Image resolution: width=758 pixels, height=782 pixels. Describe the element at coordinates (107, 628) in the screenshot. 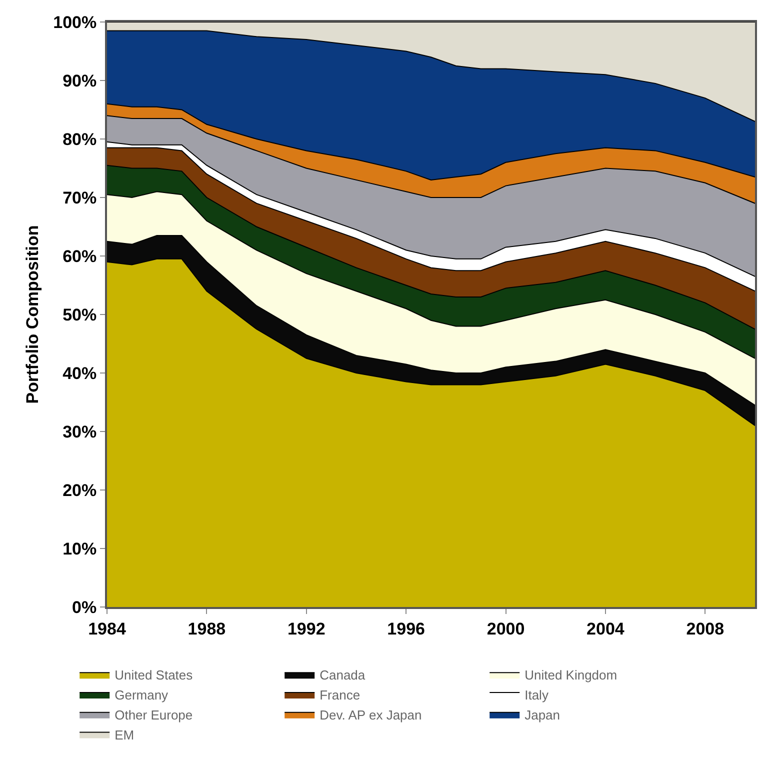

I see `x-tick-label: 1984` at that location.